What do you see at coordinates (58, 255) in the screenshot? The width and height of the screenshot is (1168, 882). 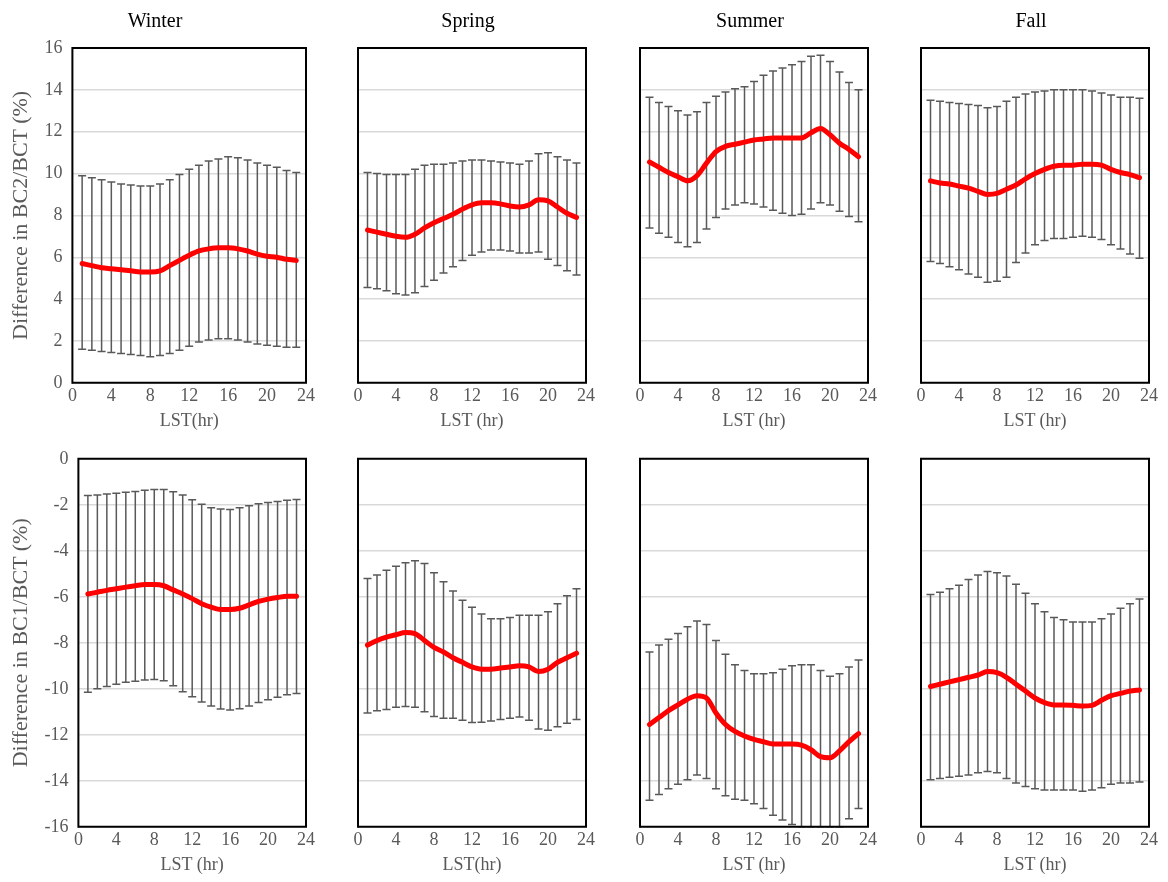 I see `y-tick-label: 6` at bounding box center [58, 255].